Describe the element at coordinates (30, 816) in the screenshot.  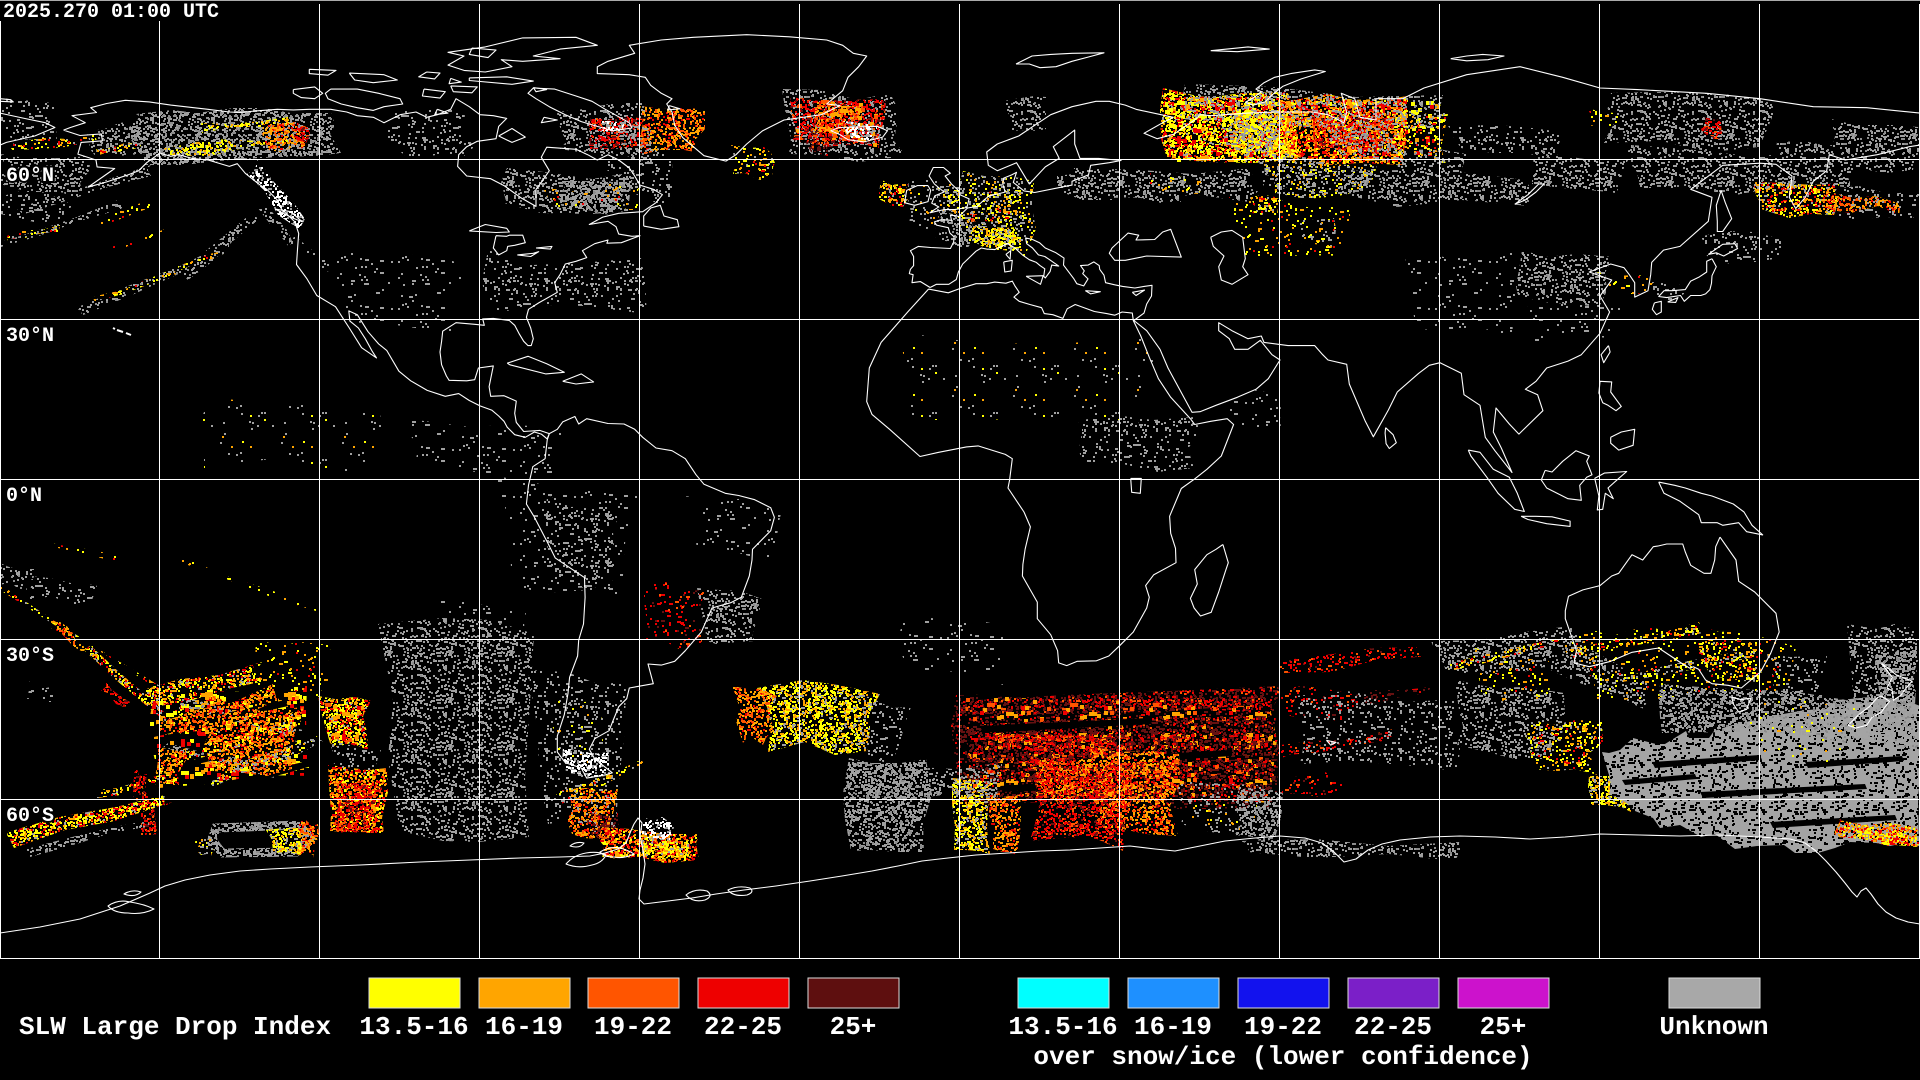
I see `svg-text: 60°S` at that location.